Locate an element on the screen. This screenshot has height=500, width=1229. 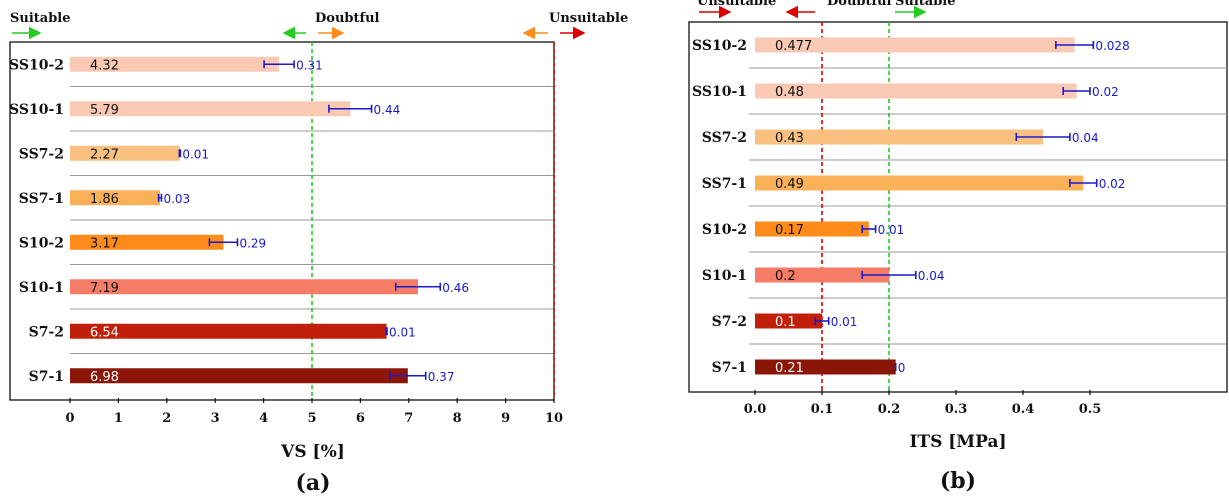
panel-b-category-label: SS7-1 is located at coordinates (724, 184).